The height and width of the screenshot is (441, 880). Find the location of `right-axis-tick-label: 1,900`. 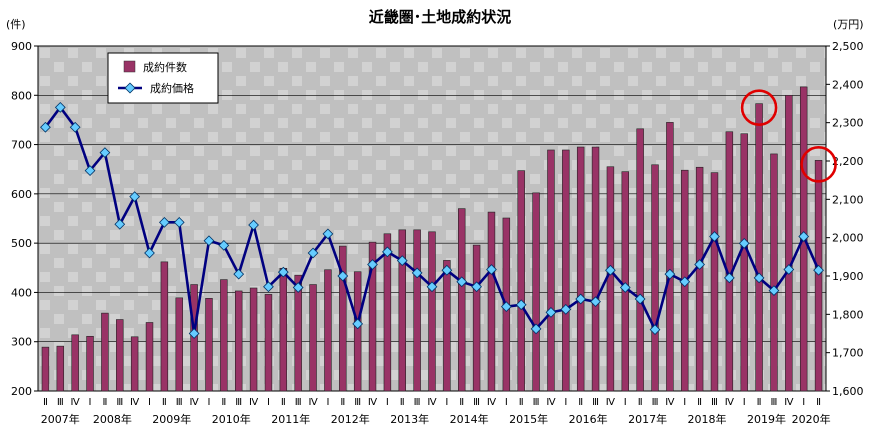

right-axis-tick-label: 1,900 is located at coordinates (848, 276).